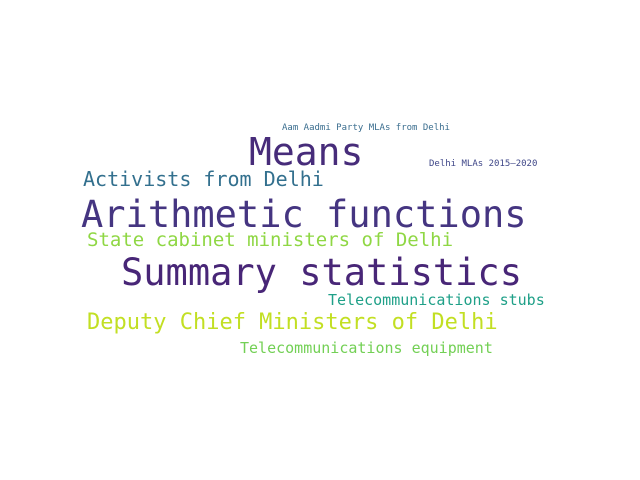 This screenshot has width=640, height=480. I want to click on word-activists-from-delhi: Activists from Delhi, so click(203, 179).